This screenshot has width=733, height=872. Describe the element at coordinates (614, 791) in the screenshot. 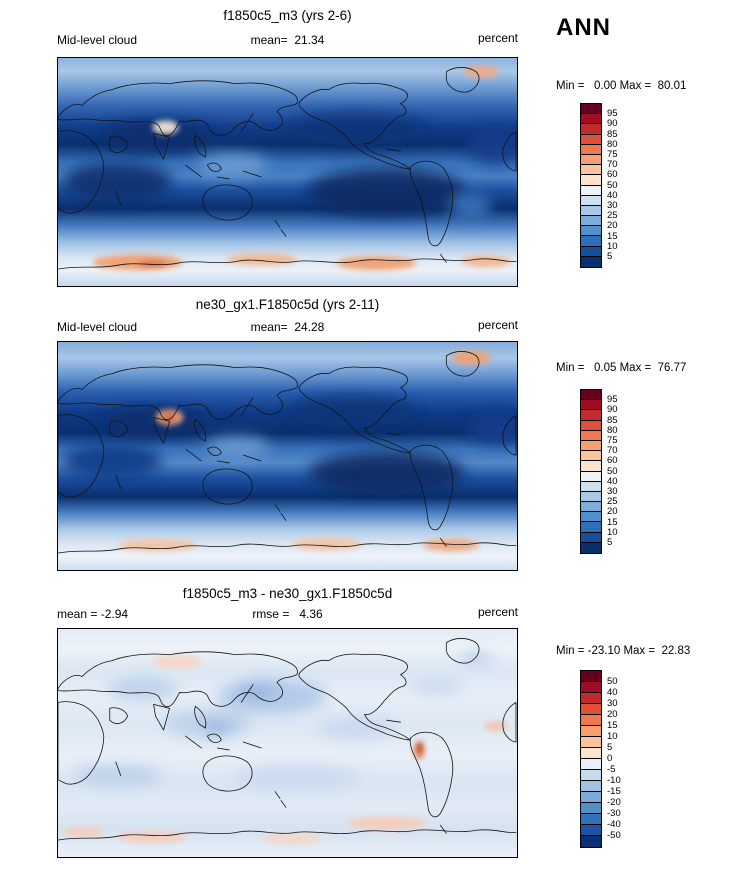

I see `colorbar-tick-label: -15` at that location.